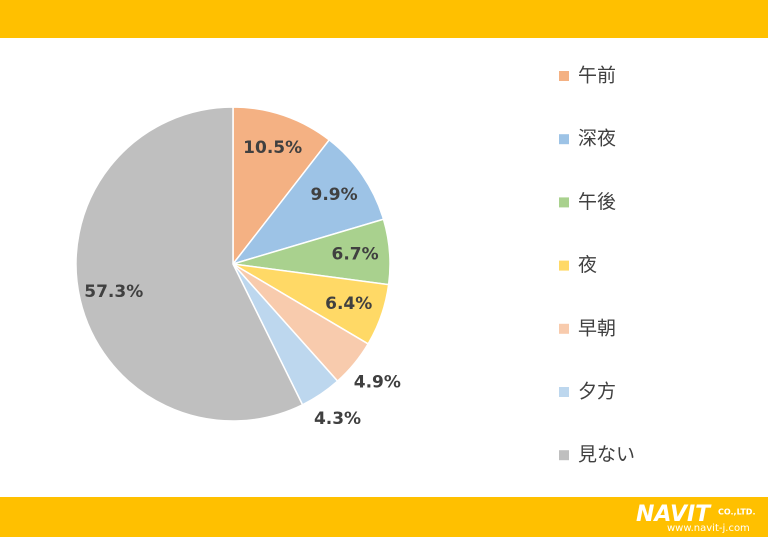 This screenshot has height=537, width=768. Describe the element at coordinates (337, 419) in the screenshot. I see `value-label: 4.3%` at that location.